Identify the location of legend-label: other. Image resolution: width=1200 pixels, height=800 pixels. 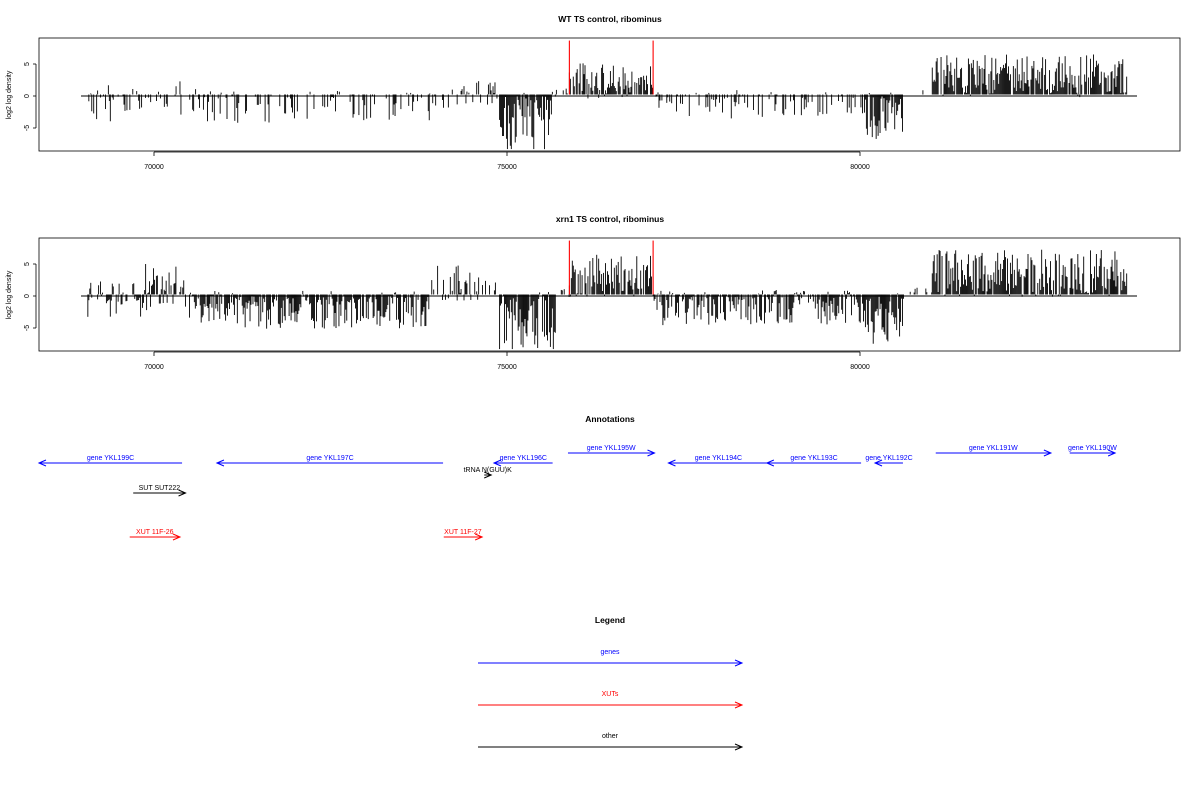
(610, 736).